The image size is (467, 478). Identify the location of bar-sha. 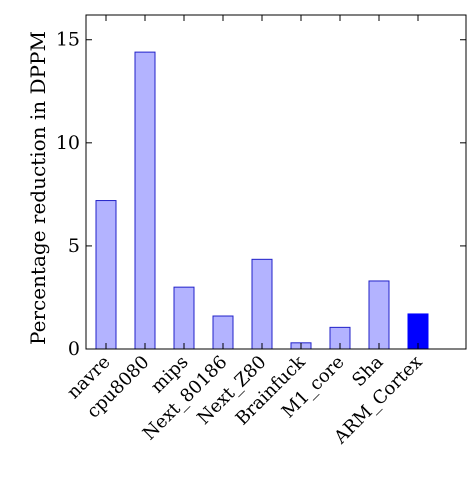
(379, 315).